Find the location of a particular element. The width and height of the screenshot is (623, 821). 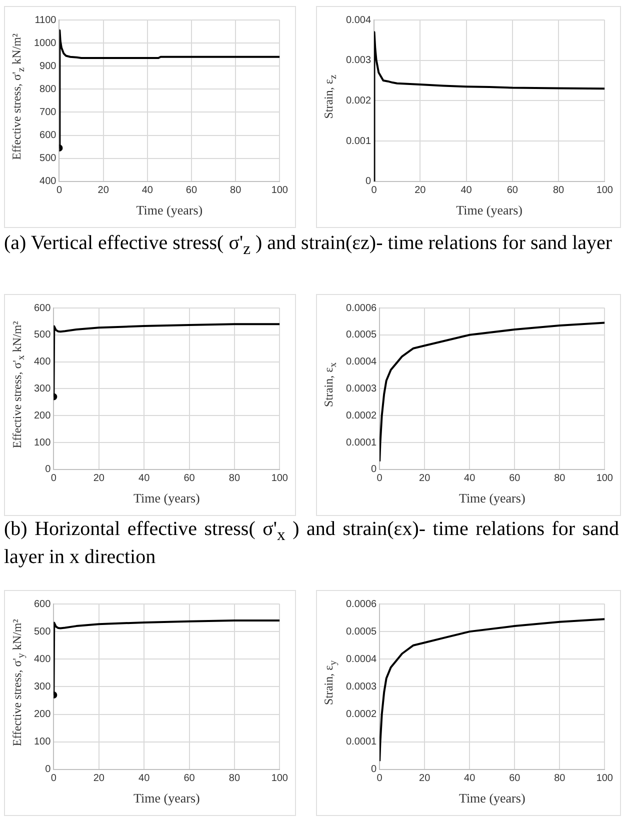

y-tick-label: 1100 is located at coordinates (45, 20).